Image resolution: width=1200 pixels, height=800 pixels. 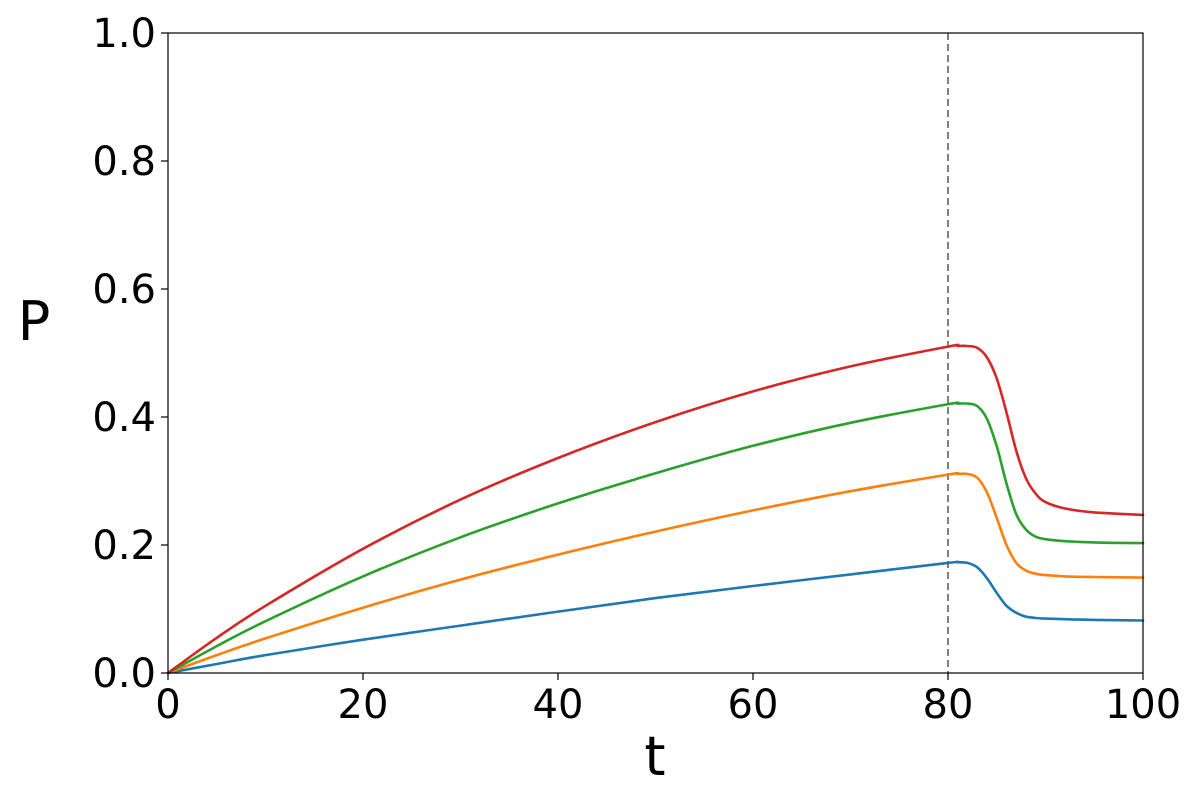 What do you see at coordinates (124, 34) in the screenshot?
I see `y-tick-label: 1.0` at bounding box center [124, 34].